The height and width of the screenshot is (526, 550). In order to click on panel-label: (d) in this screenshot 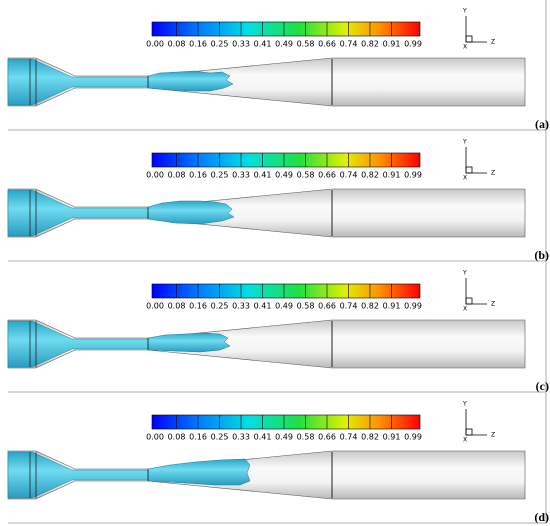, I will do `click(541, 517)`.